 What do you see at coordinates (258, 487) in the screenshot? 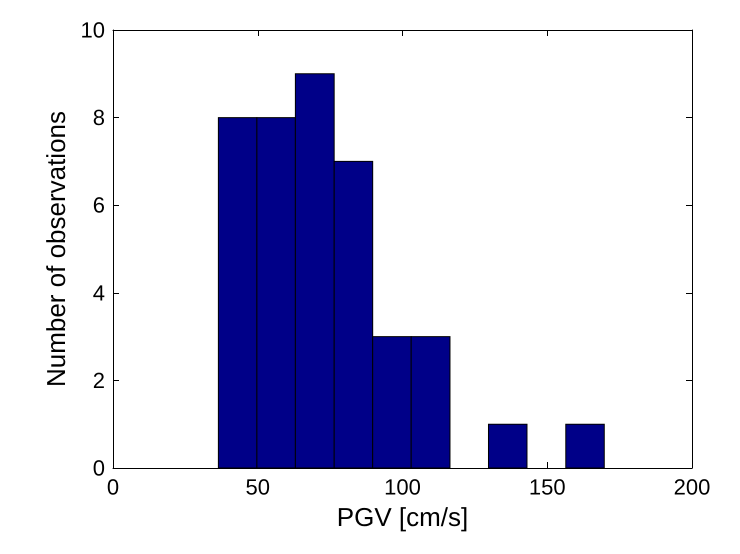
I see `x-tick-label: 50` at bounding box center [258, 487].